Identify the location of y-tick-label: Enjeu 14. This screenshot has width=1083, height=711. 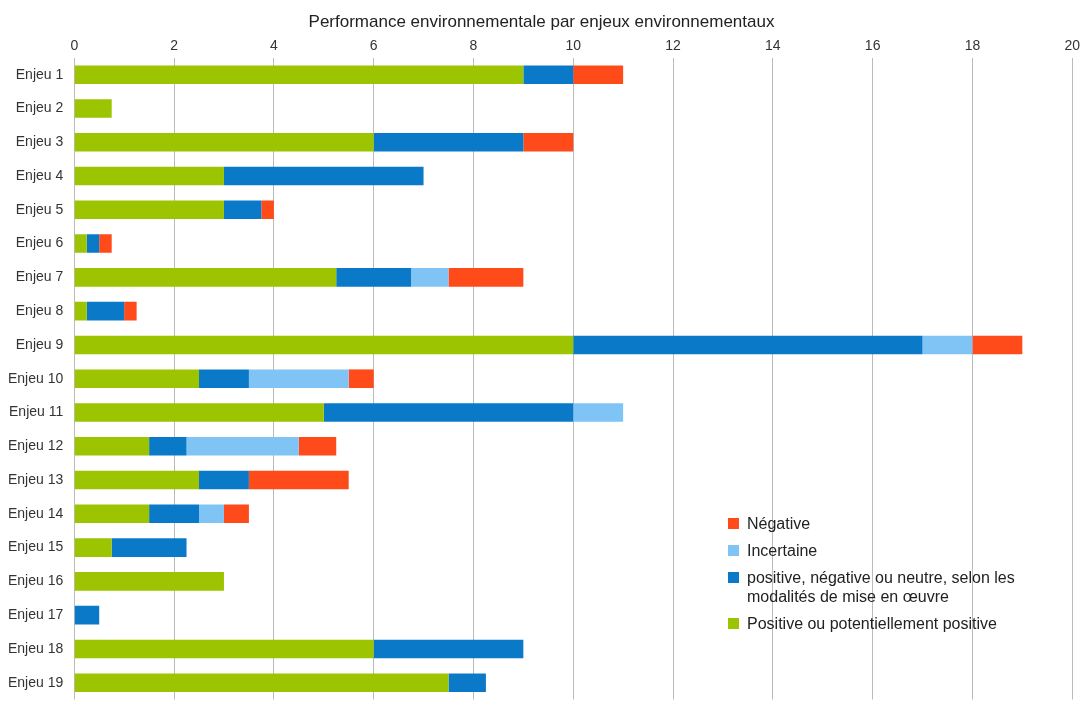
(35, 512).